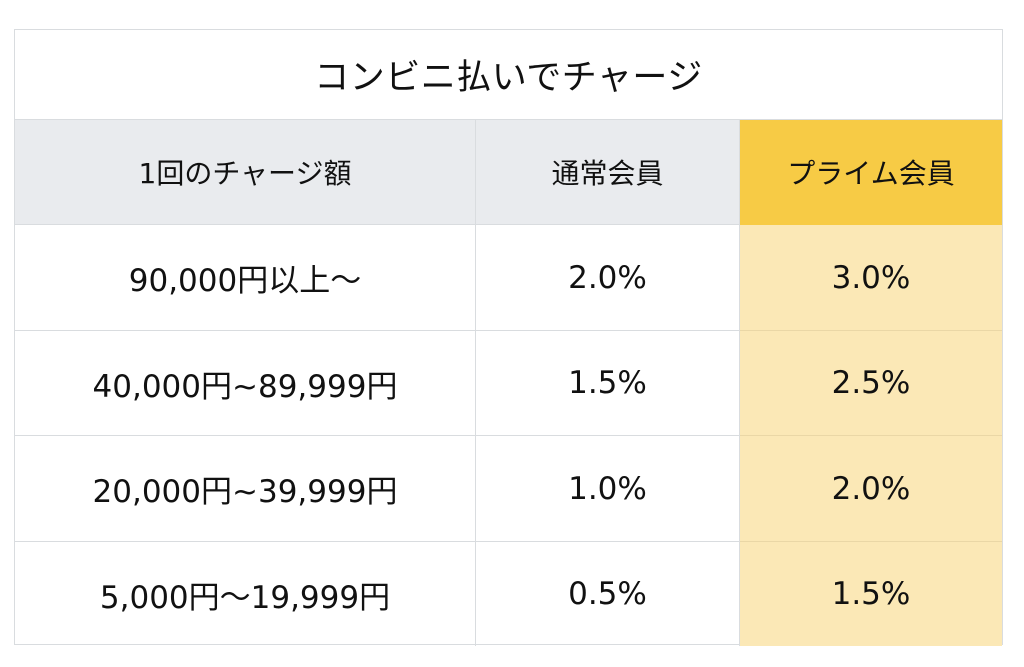 This screenshot has height=667, width=1024. I want to click on header-charge-amount: 1回のチャージ額, so click(245, 172).